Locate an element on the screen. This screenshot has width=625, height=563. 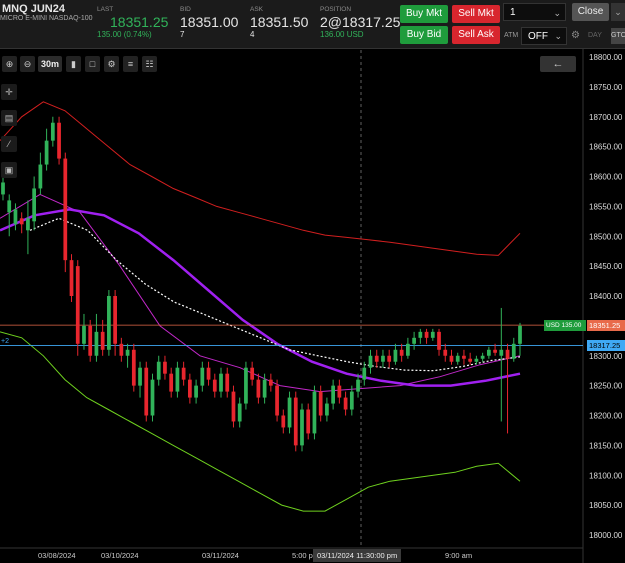
data-box-icon: ▤ is located at coordinates (9, 118).